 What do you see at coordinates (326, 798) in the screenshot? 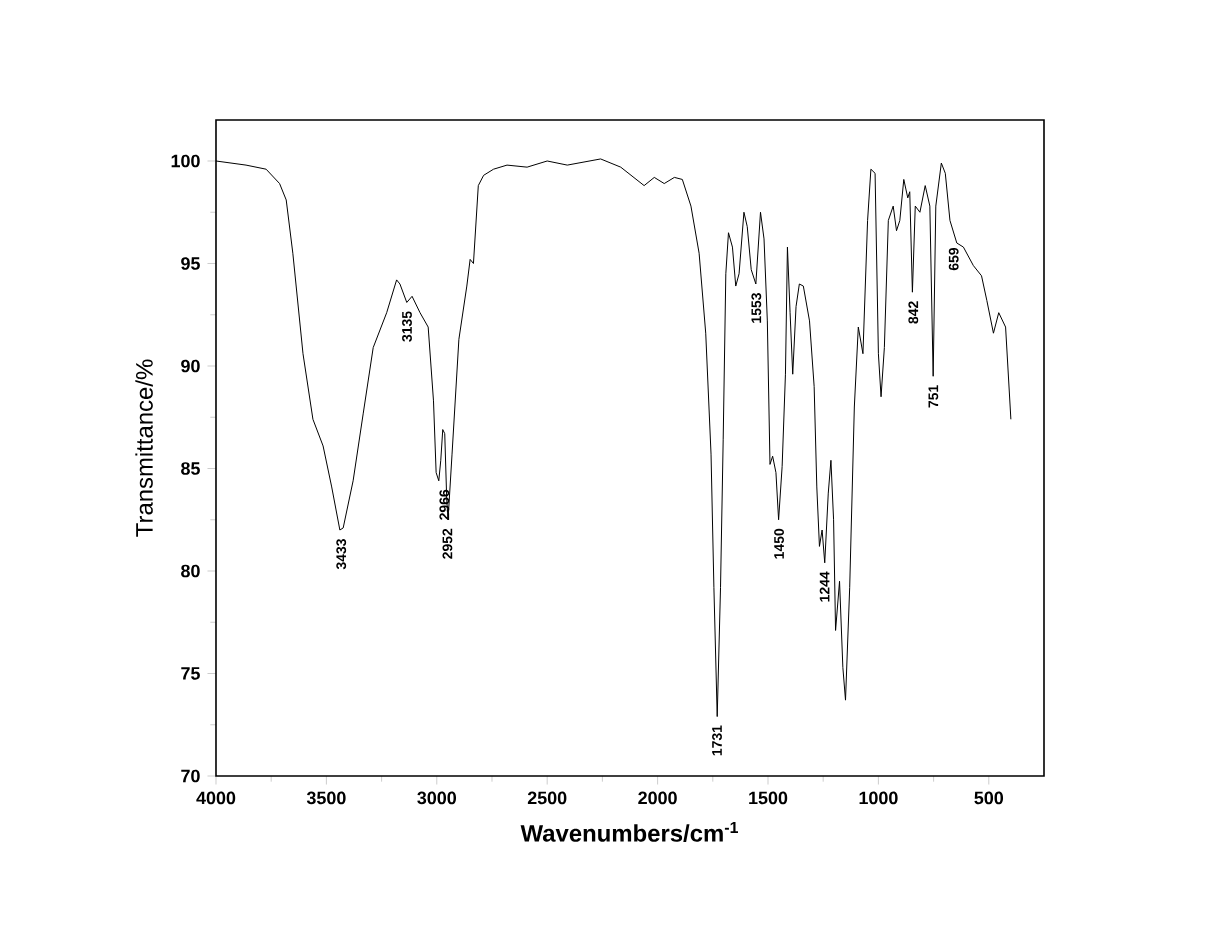
I see `x-tick-label: 3500` at bounding box center [326, 798].